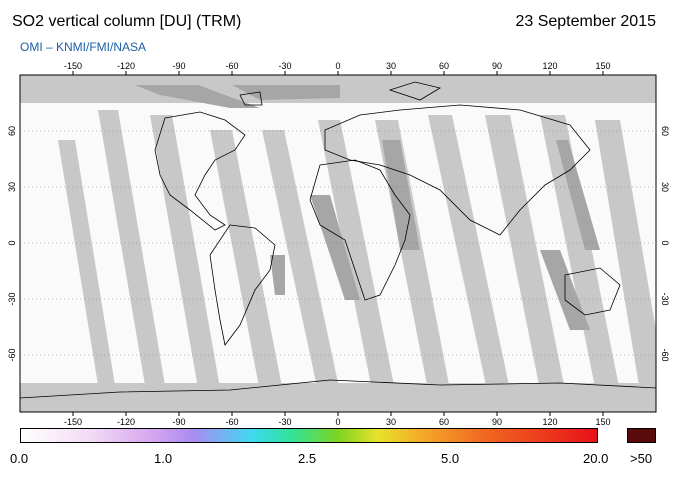  I want to click on credit-line: OMI – KNMI/FMI/NASA, so click(83, 47).